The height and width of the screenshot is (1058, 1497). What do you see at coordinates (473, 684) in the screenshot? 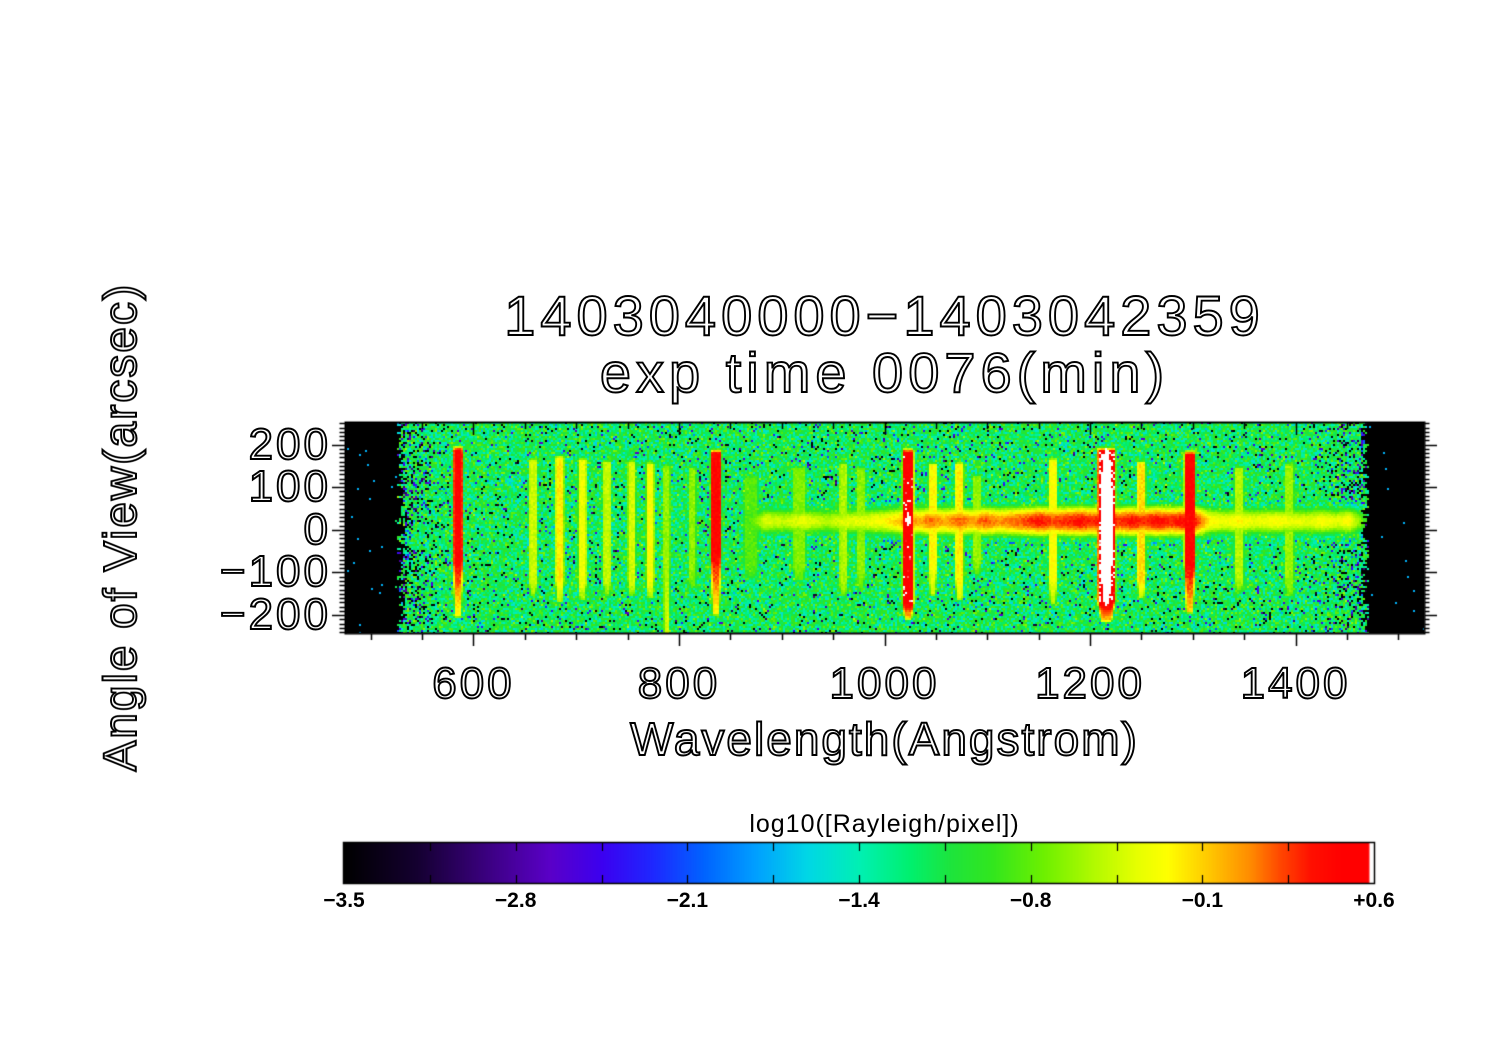
I see `x-tick-label: 600` at bounding box center [473, 684].